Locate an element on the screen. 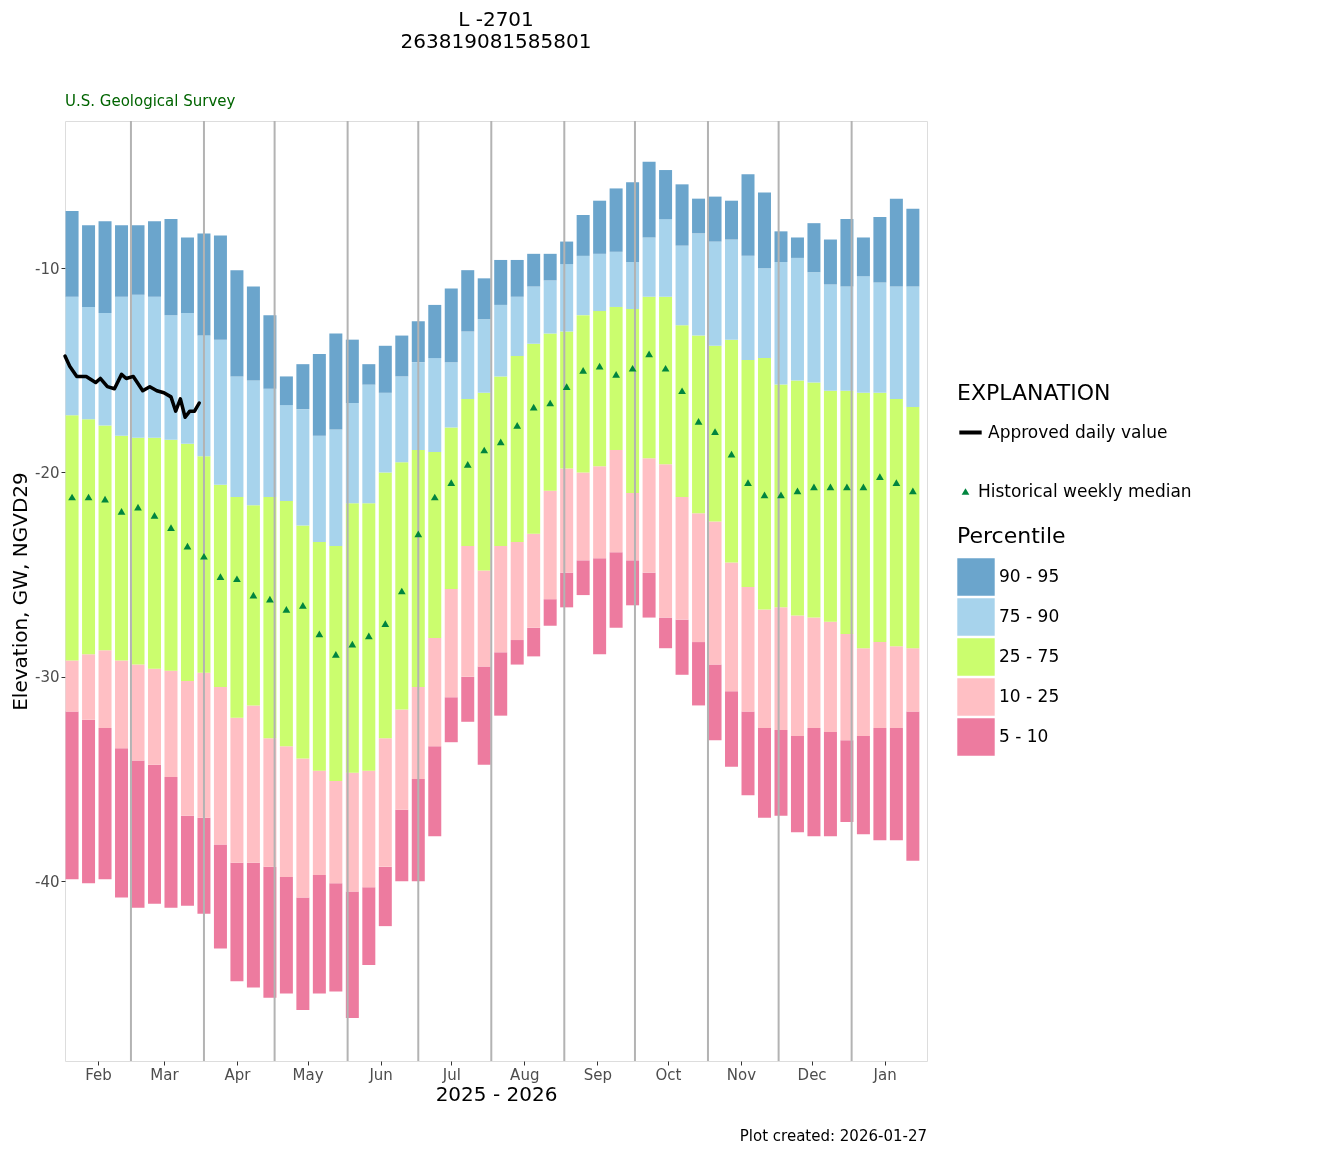 The width and height of the screenshot is (1344, 1152). x-tick-label: Apr is located at coordinates (238, 1074).